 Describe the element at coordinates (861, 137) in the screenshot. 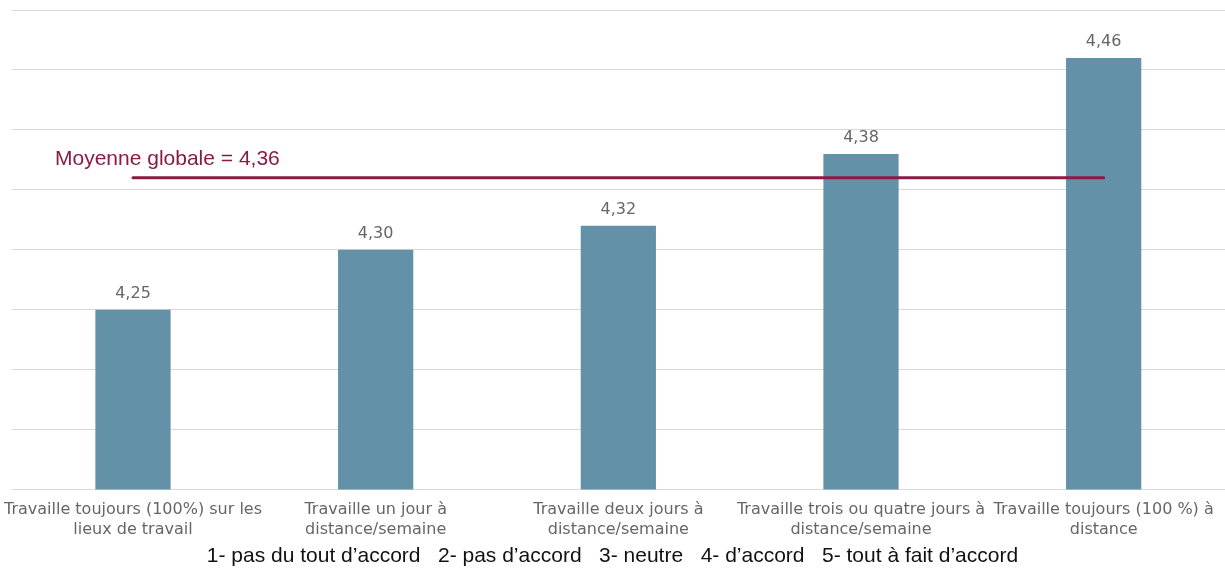

I see `data-label: 4,38` at that location.